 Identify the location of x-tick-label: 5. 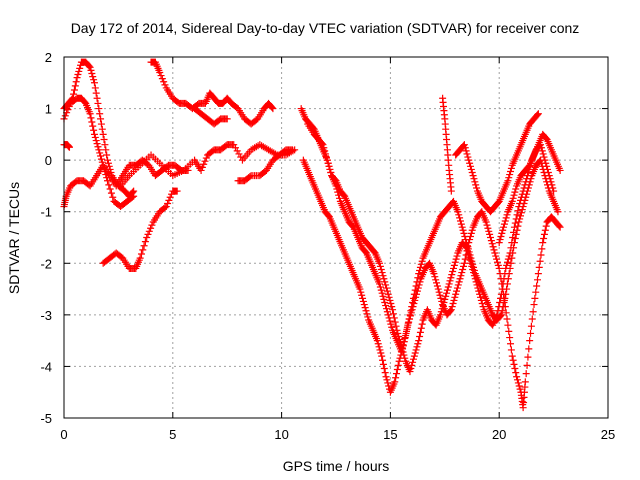
(172, 434).